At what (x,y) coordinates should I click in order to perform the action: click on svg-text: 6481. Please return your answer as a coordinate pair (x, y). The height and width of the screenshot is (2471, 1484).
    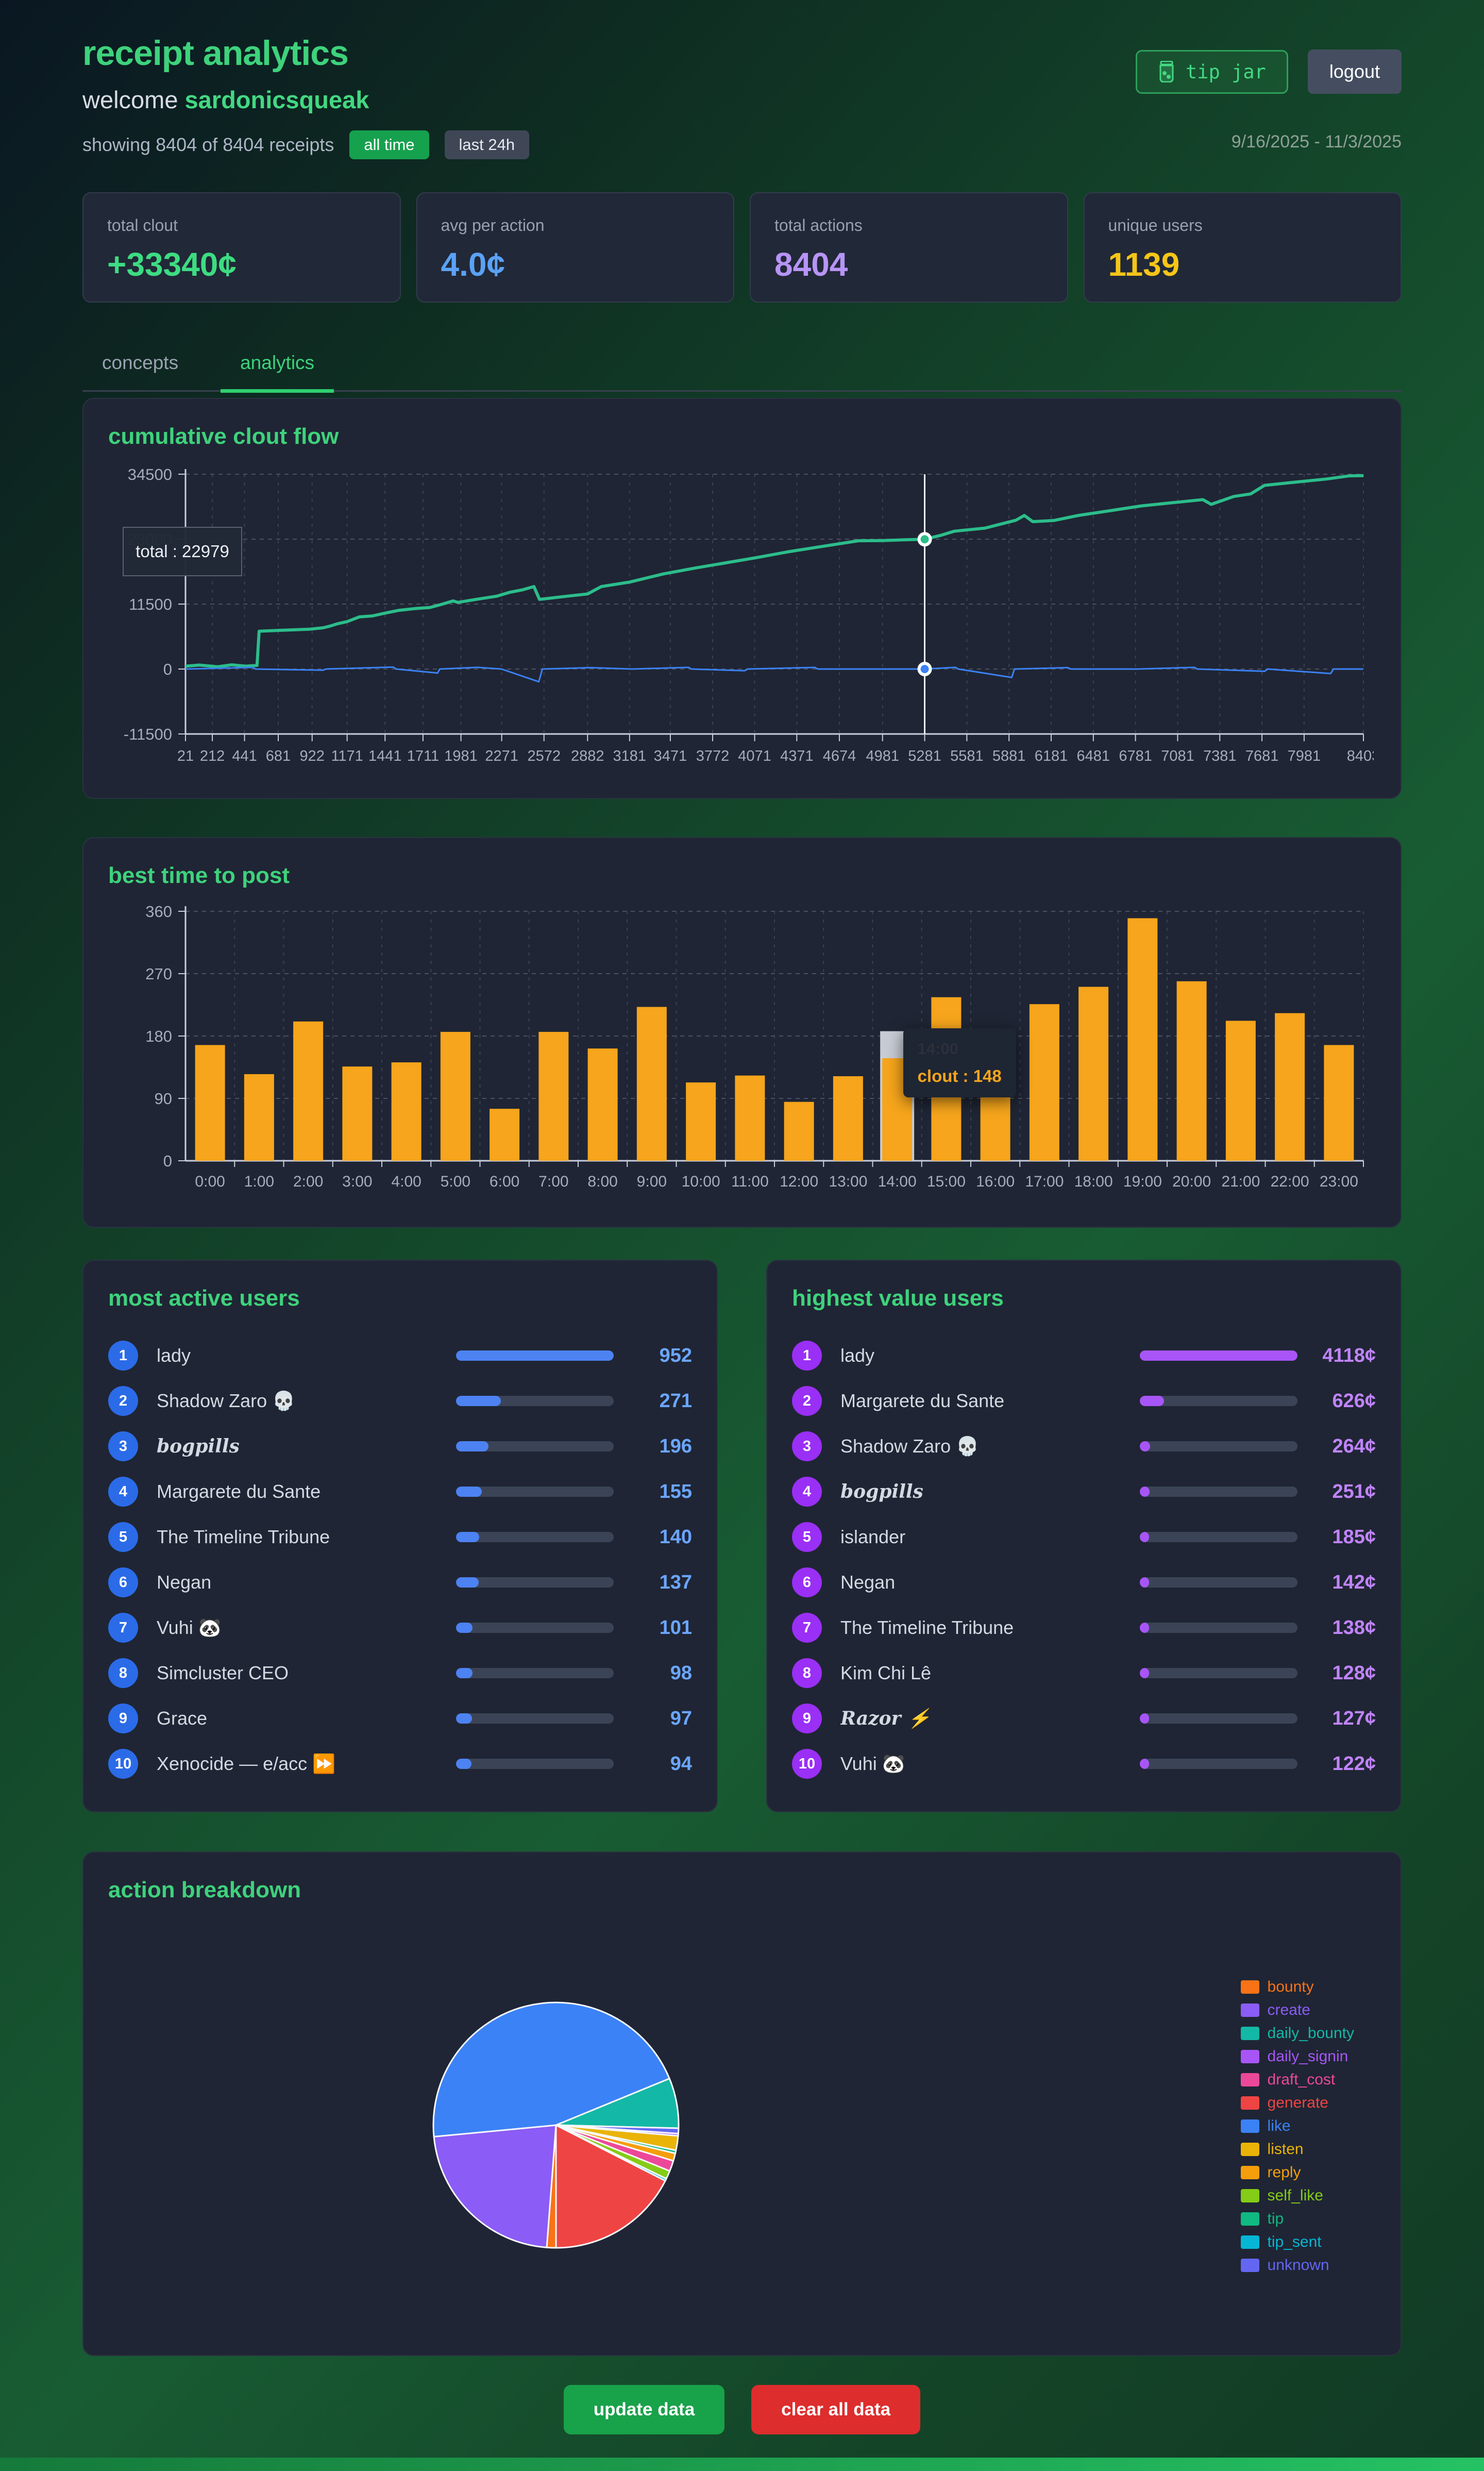
    Looking at the image, I should click on (1093, 756).